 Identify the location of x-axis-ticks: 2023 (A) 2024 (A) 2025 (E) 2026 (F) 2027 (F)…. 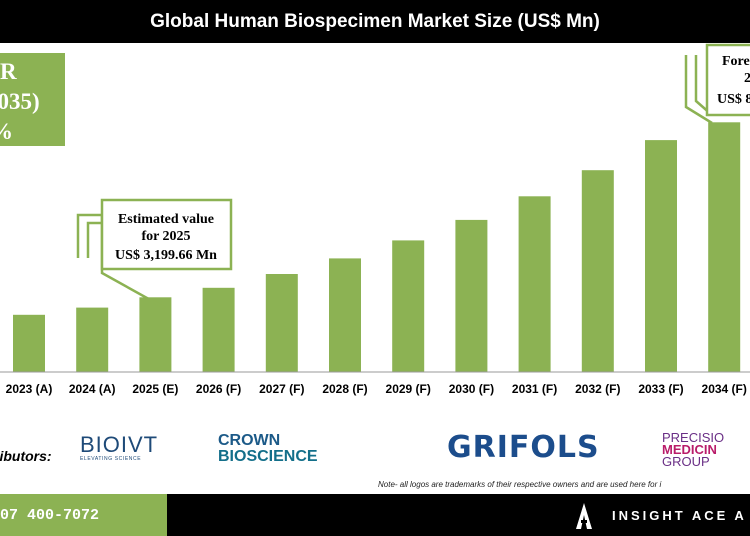
(376, 389).